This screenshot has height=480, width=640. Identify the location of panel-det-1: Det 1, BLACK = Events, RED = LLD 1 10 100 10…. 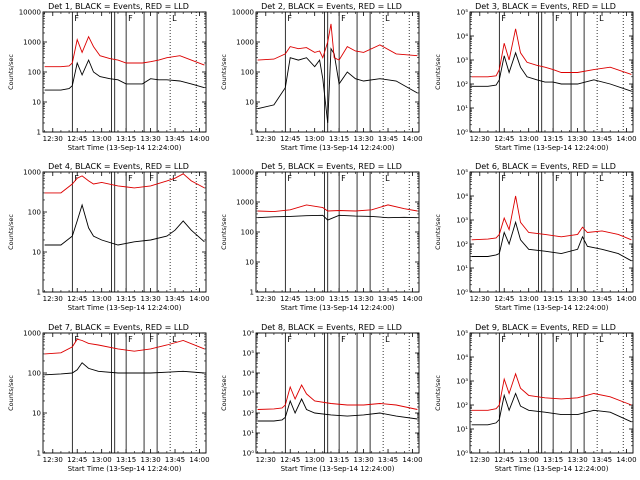
(108, 77).